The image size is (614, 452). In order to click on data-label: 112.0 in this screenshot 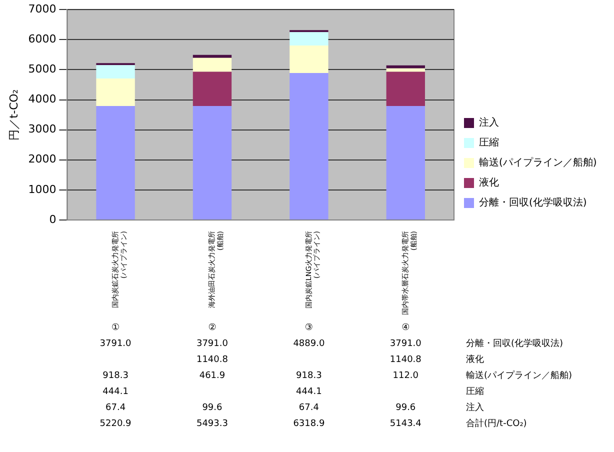, I will do `click(405, 376)`.